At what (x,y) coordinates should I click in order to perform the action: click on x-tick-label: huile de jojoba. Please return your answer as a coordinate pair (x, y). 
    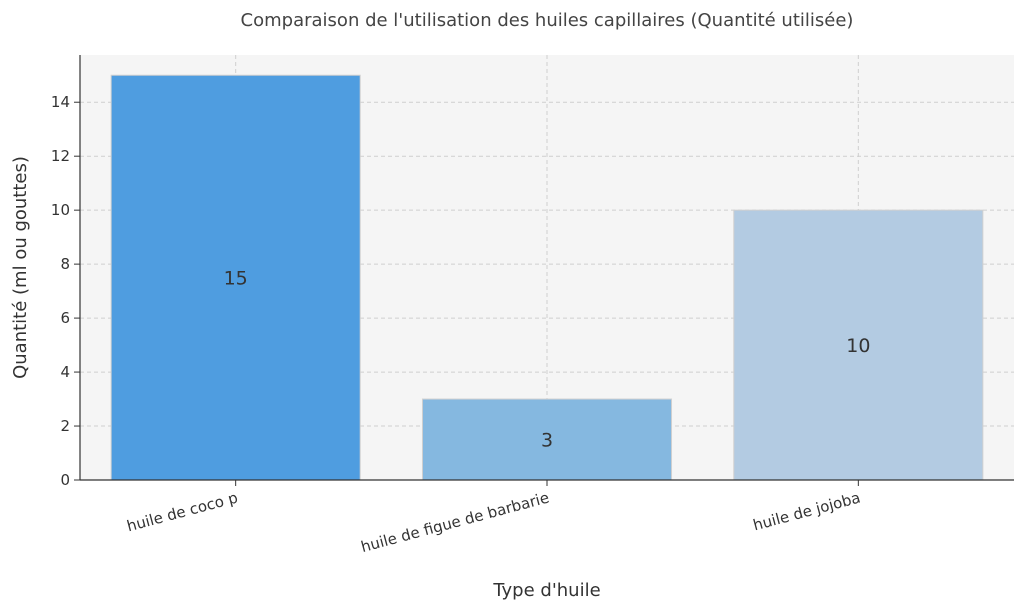
    Looking at the image, I should click on (806, 511).